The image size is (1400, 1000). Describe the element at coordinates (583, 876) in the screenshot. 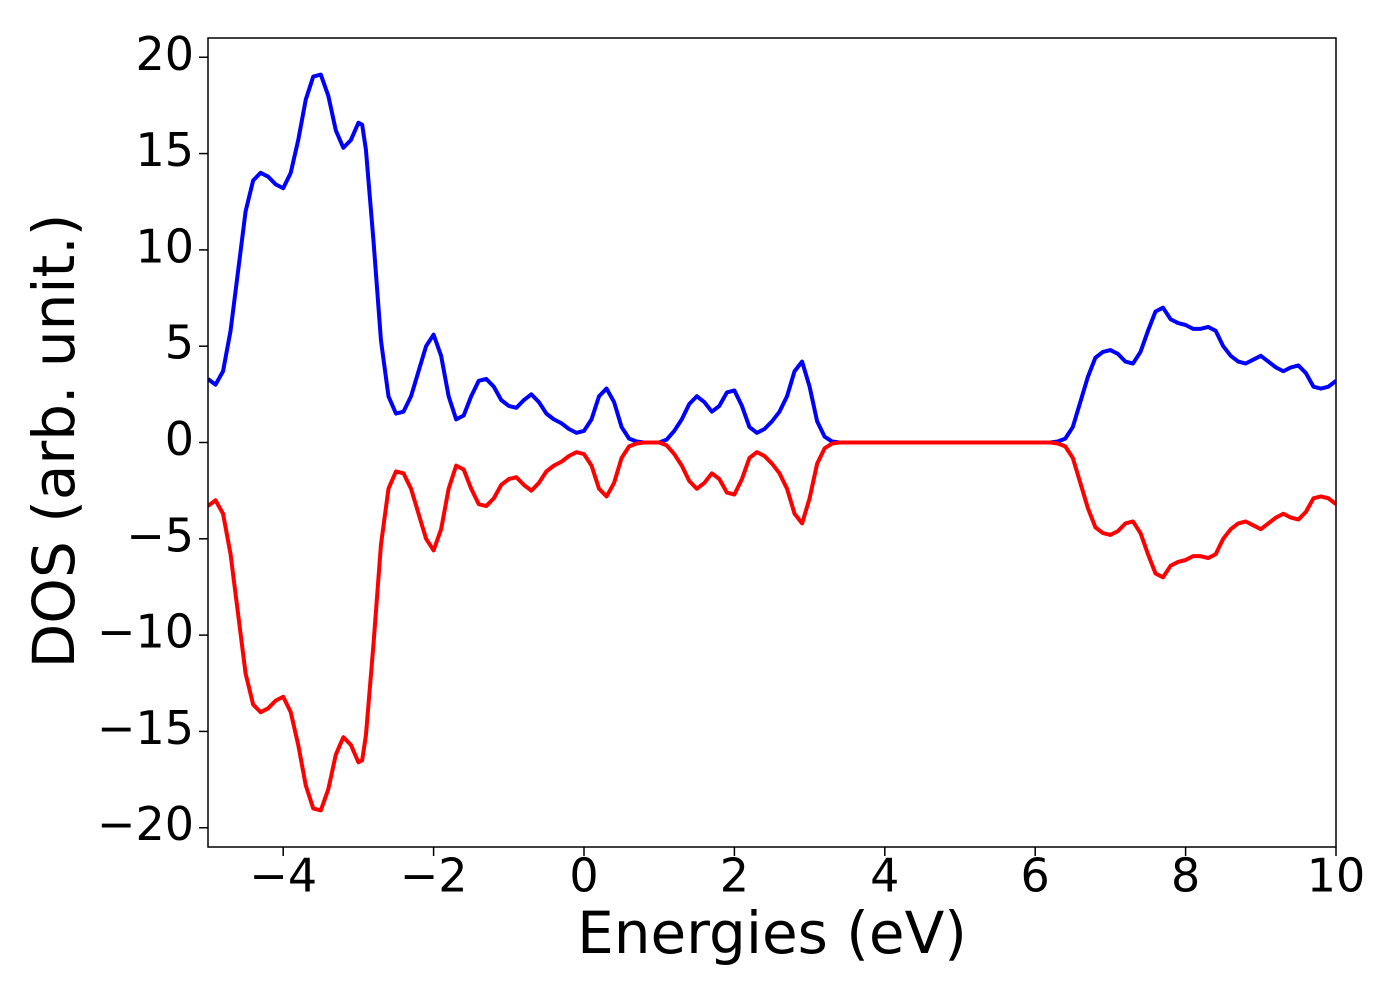

I see `x-tick-label: 0` at that location.